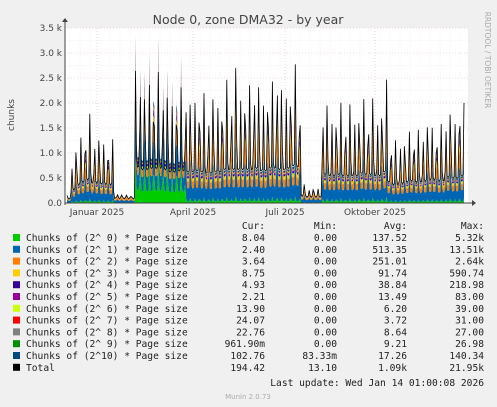  Describe the element at coordinates (51, 154) in the screenshot. I see `y-tick-label: 1.0 k` at that location.